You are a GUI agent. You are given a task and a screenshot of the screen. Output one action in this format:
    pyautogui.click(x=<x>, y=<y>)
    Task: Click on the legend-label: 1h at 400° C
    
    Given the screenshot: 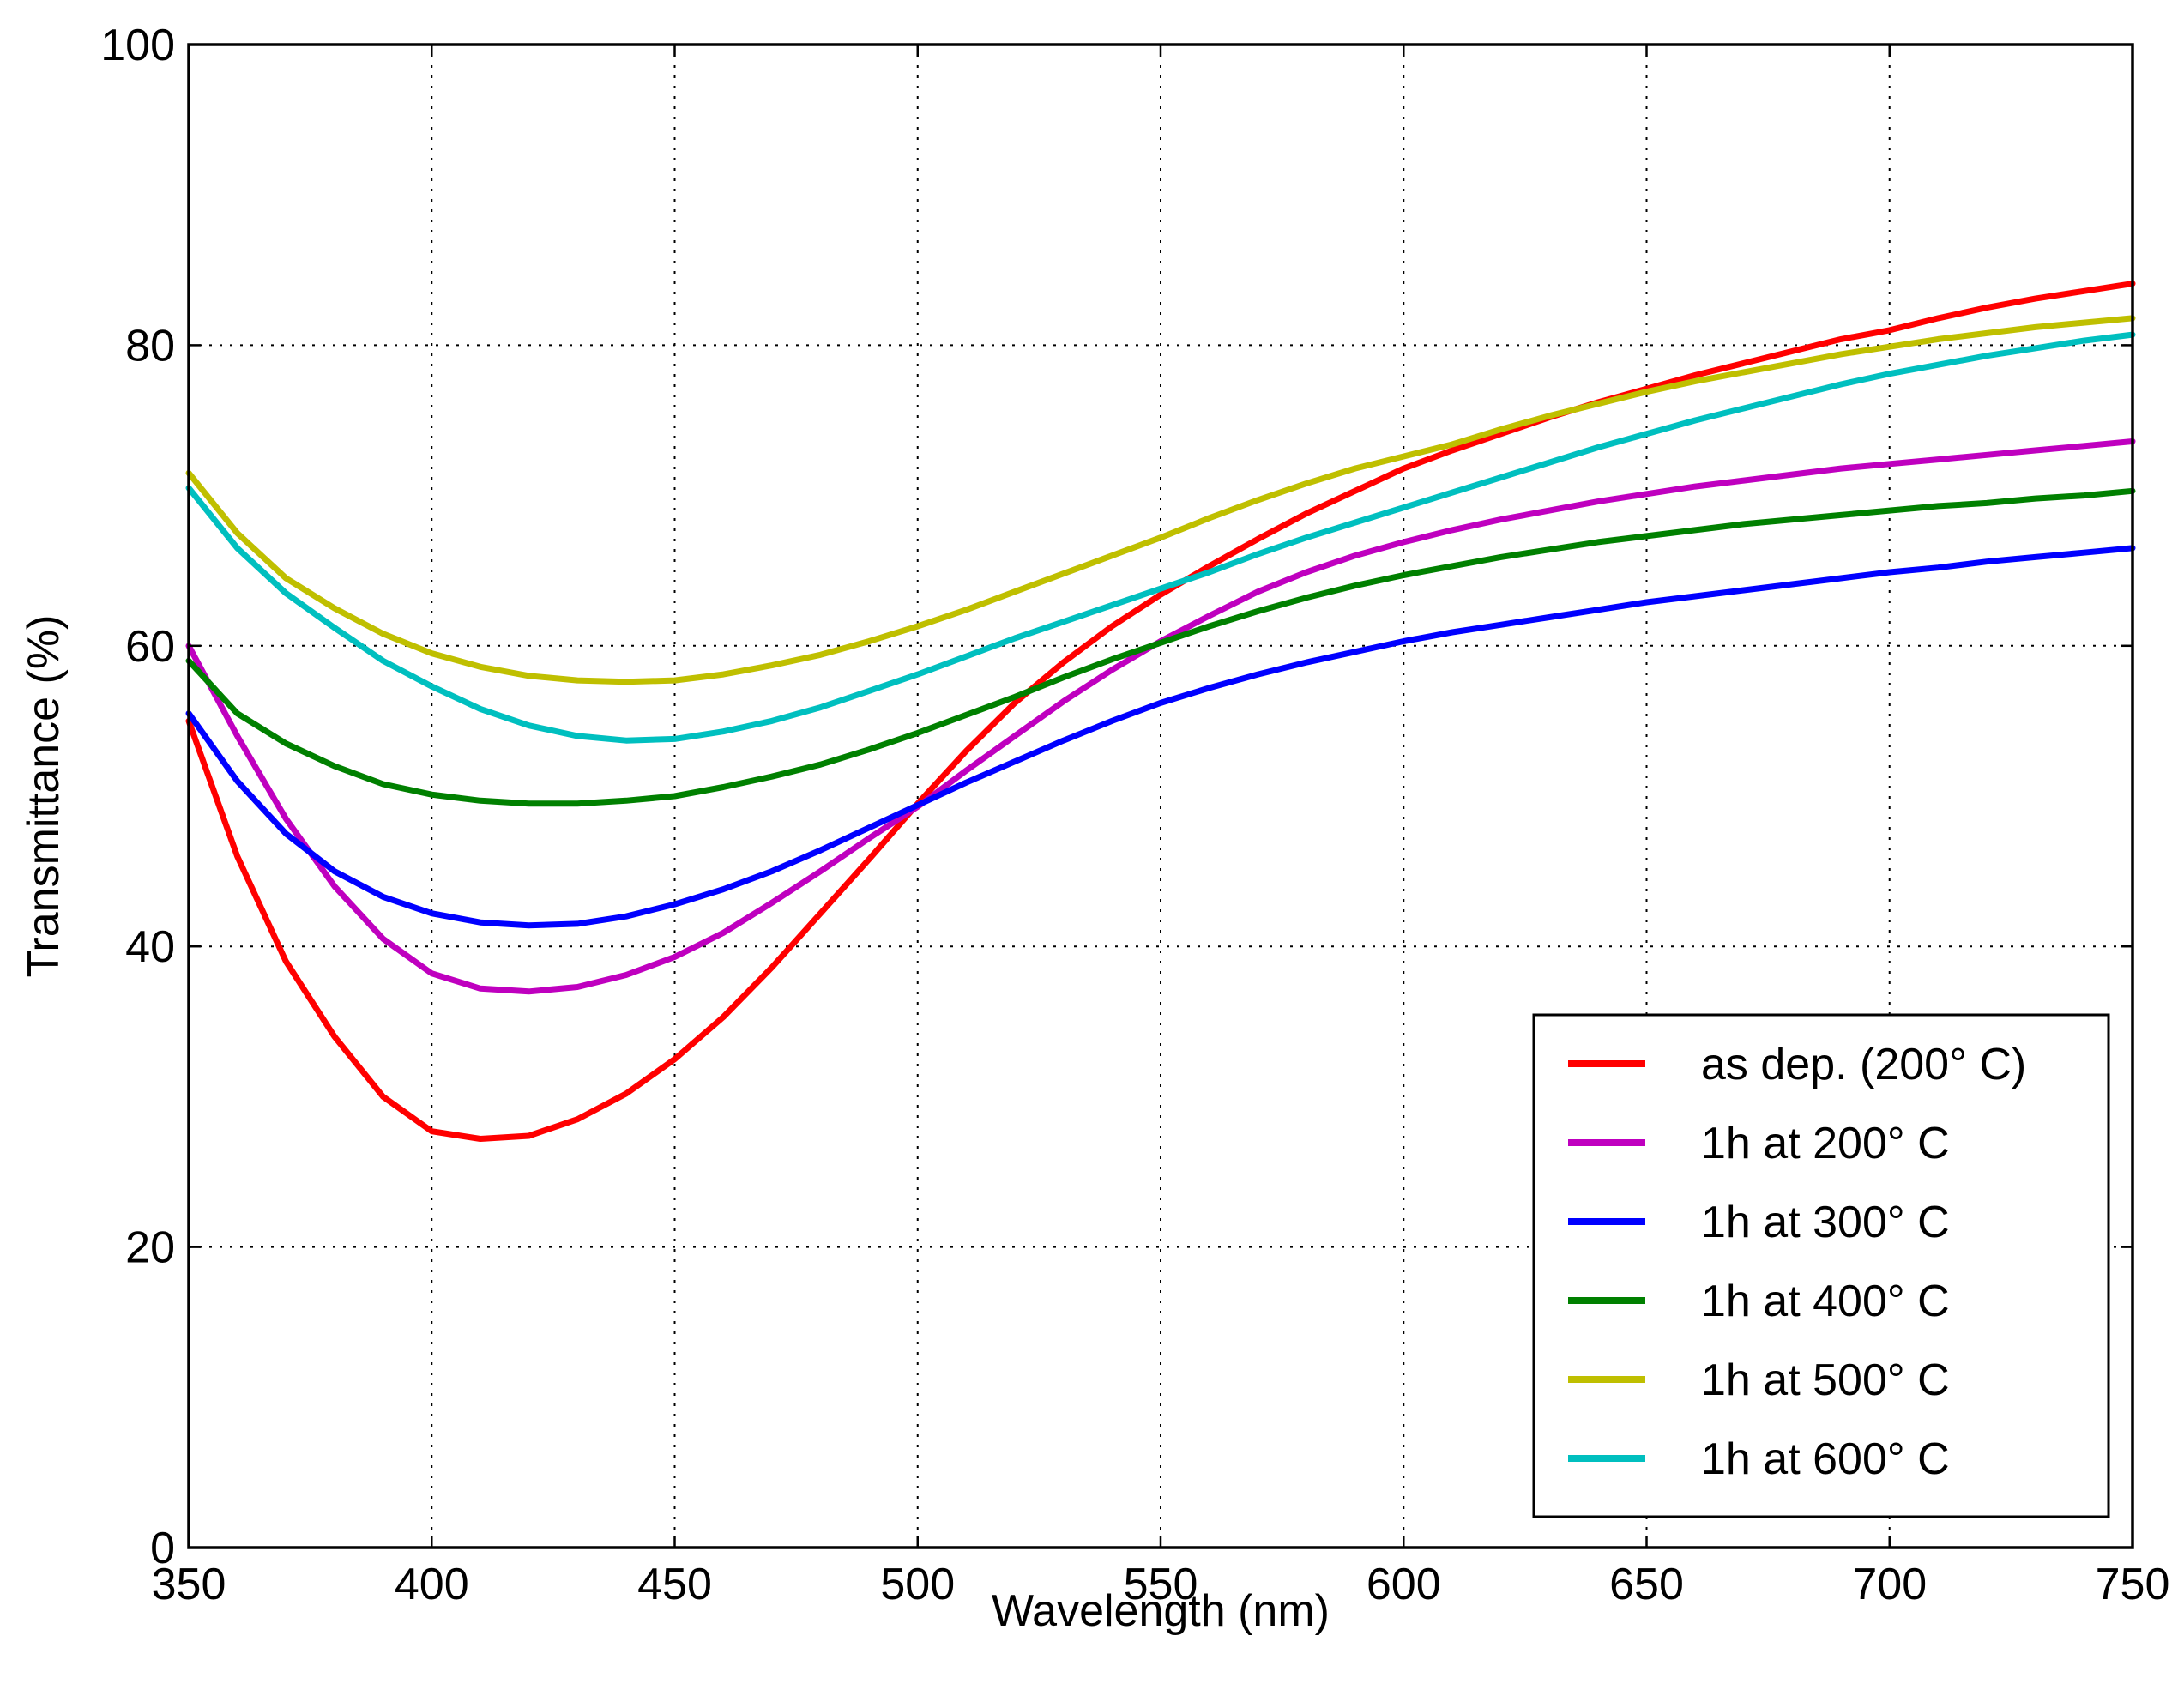 What is the action you would take?
    pyautogui.click(x=1826, y=1301)
    